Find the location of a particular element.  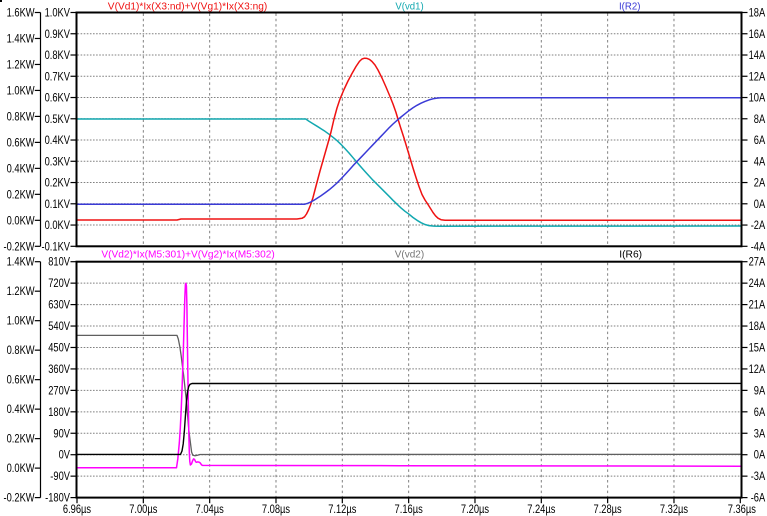

svg-text: V(vd1) is located at coordinates (409, 6).